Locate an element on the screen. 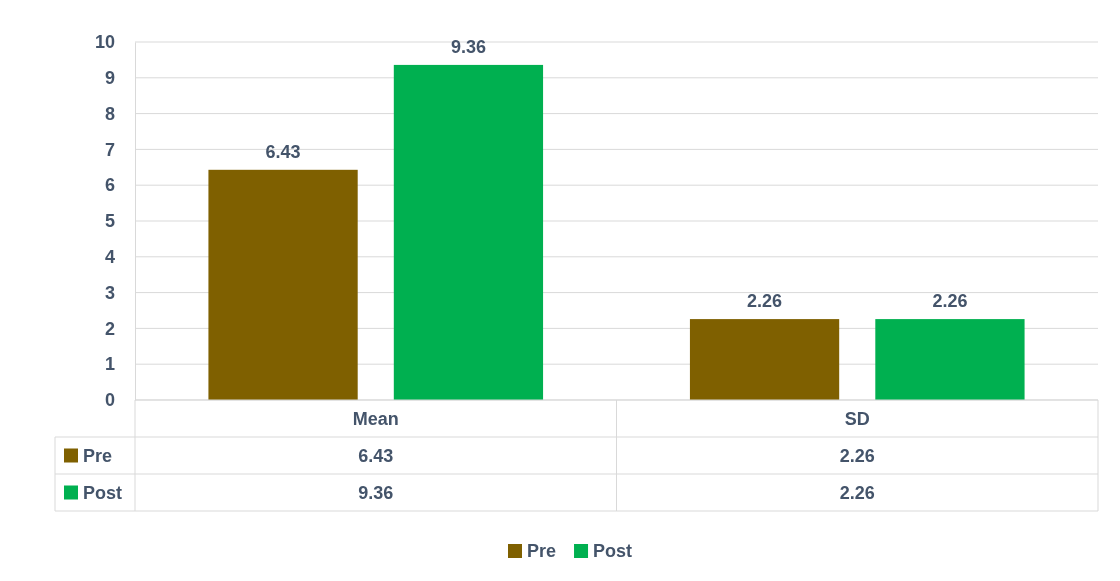 This screenshot has height=581, width=1120. legend-label: Pre is located at coordinates (98, 455).